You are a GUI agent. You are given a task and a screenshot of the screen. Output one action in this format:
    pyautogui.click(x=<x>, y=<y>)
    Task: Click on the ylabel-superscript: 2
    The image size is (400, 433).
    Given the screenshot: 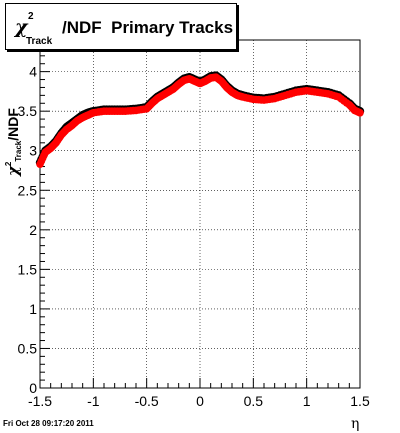 What is the action you would take?
    pyautogui.click(x=8, y=164)
    